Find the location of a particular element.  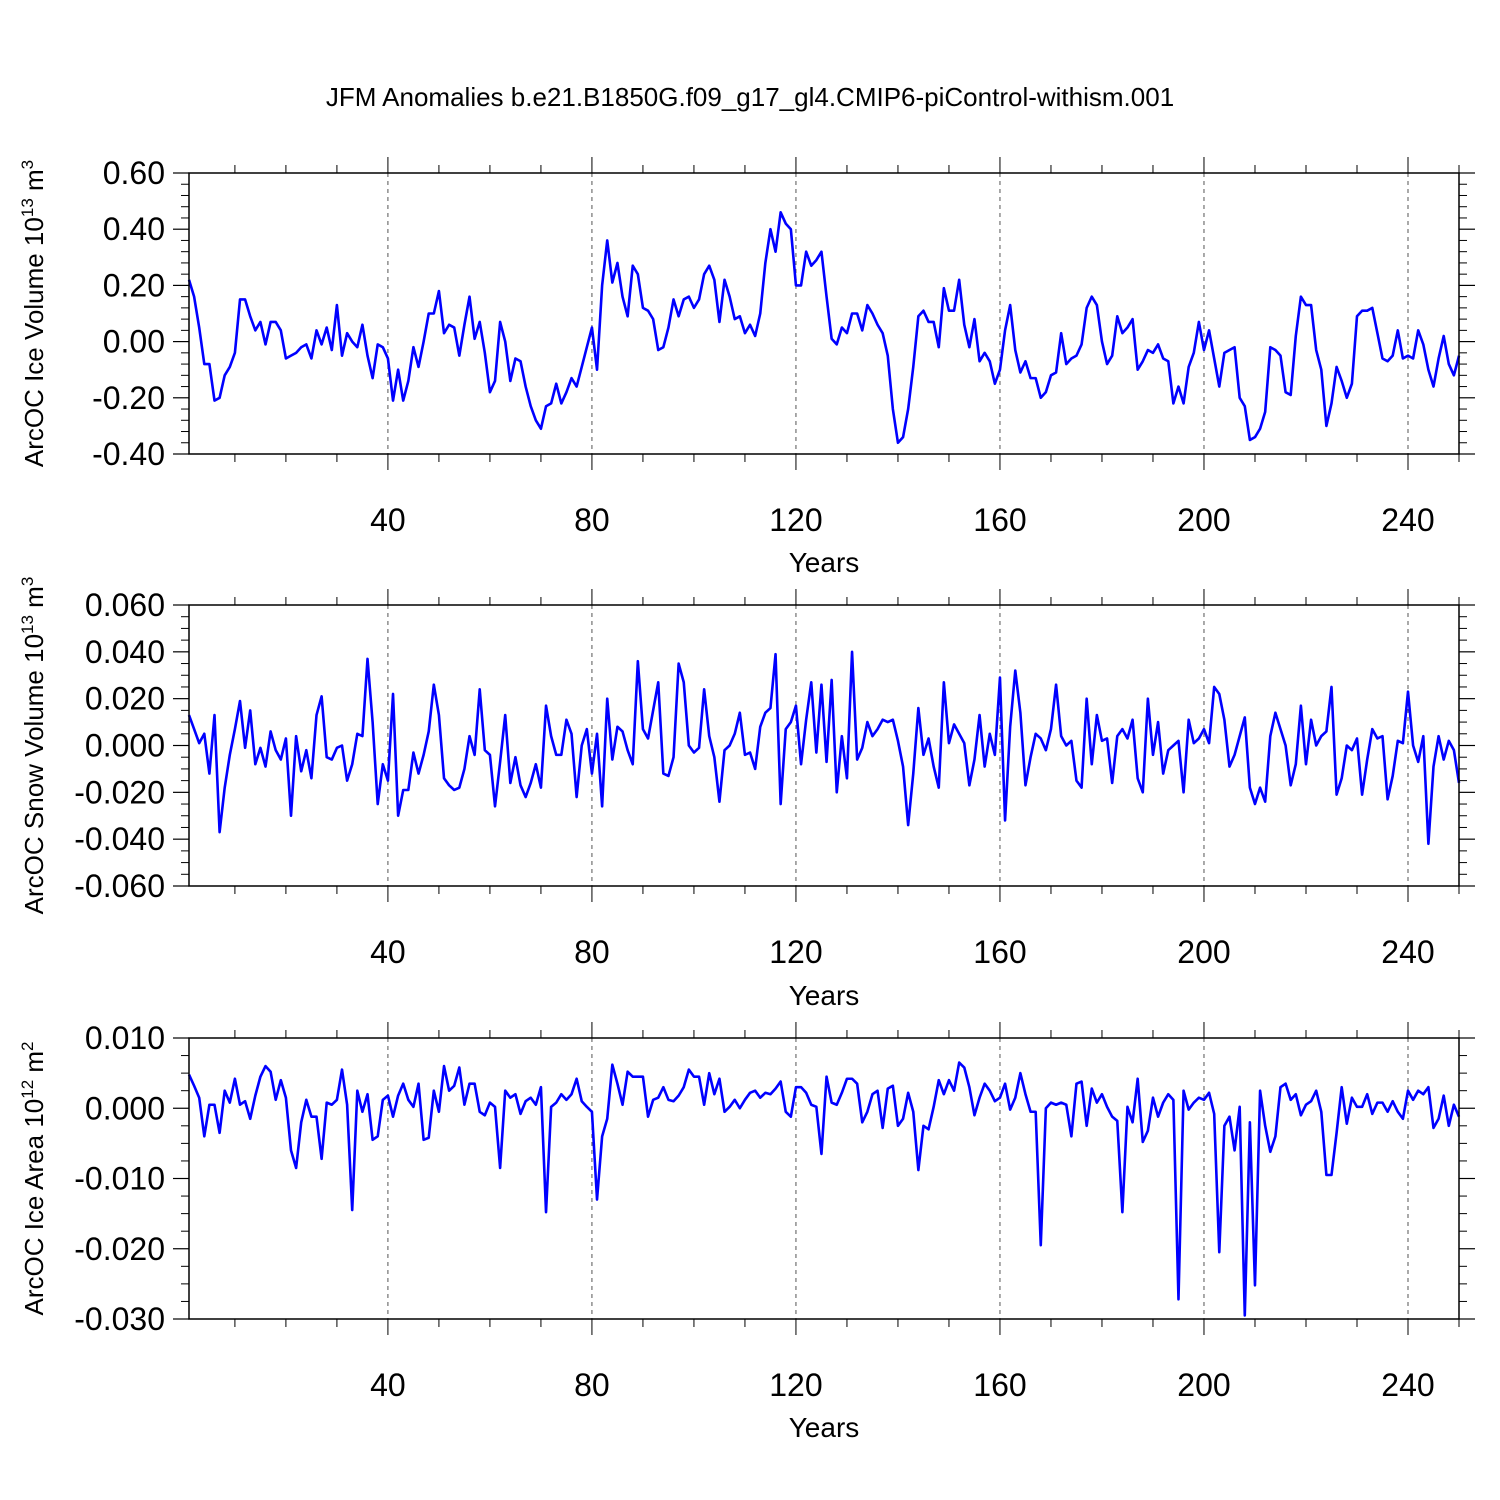

y-tick-label: 0.060 is located at coordinates (125, 605).